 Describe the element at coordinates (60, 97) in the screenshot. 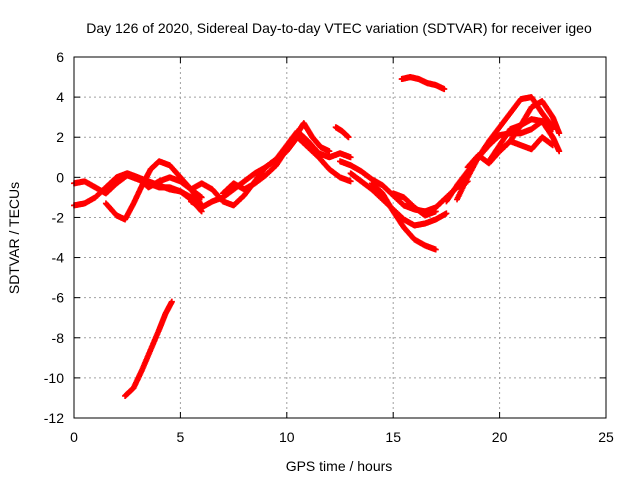

I see `y-tick-label: 4` at that location.